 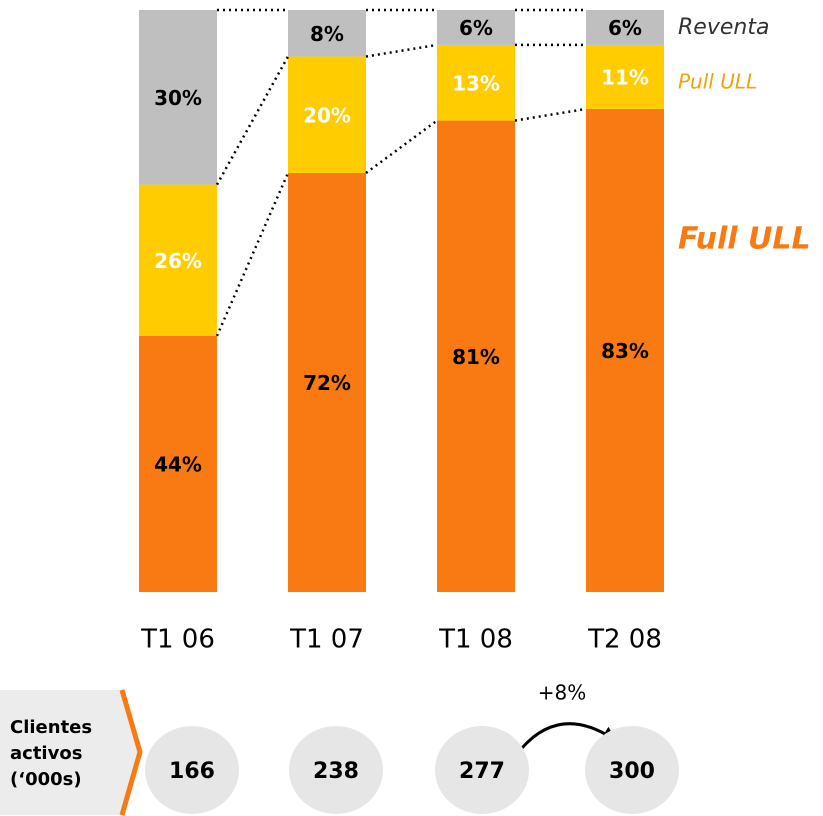 What do you see at coordinates (569, 735) in the screenshot?
I see `growth-arrow` at bounding box center [569, 735].